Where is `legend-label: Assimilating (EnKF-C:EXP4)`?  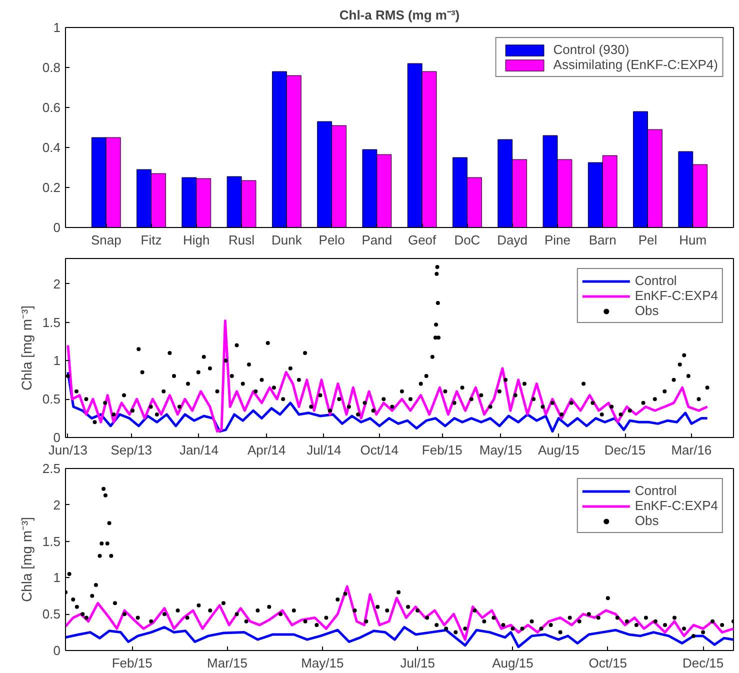 legend-label: Assimilating (EnKF-C:EXP4) is located at coordinates (635, 64).